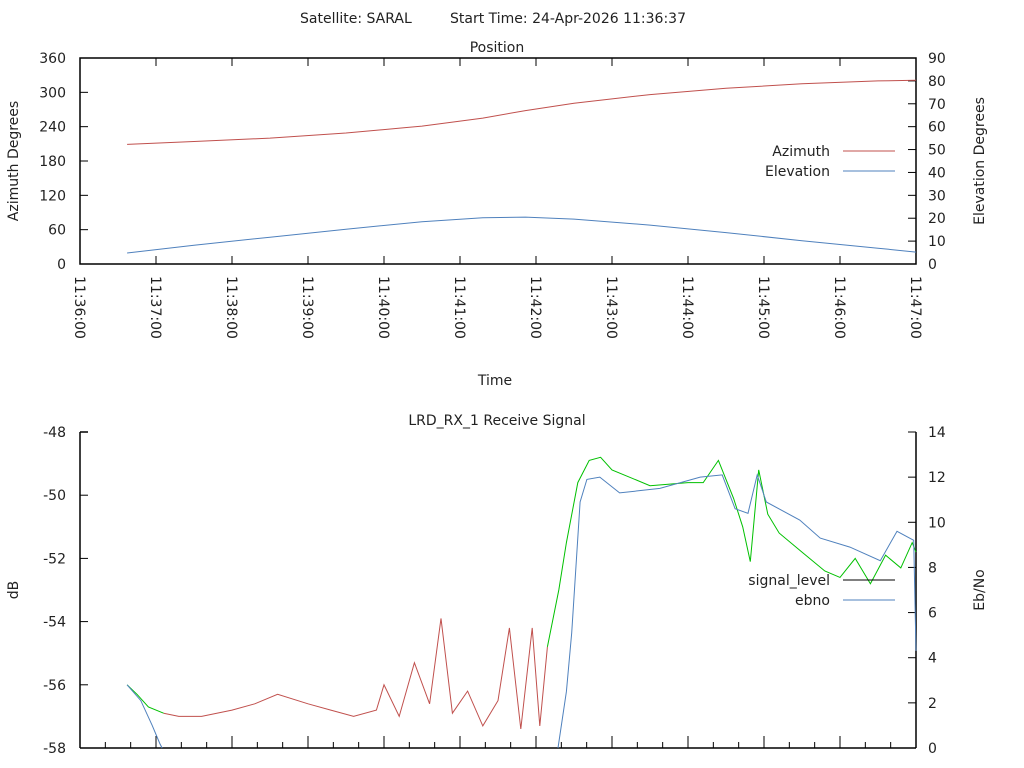 The width and height of the screenshot is (1024, 768). What do you see at coordinates (52, 162) in the screenshot?
I see `y-tick-label: 180` at bounding box center [52, 162].